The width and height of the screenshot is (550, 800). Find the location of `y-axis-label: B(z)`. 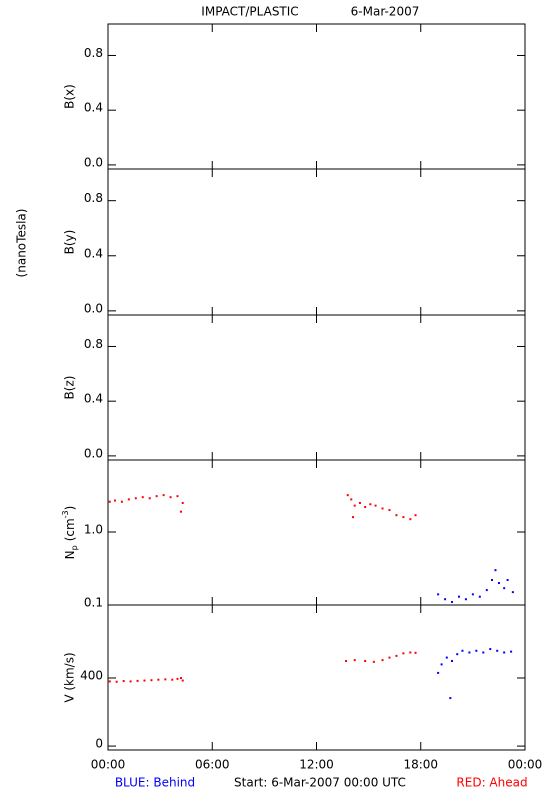

y-axis-label: B(z) is located at coordinates (70, 388).